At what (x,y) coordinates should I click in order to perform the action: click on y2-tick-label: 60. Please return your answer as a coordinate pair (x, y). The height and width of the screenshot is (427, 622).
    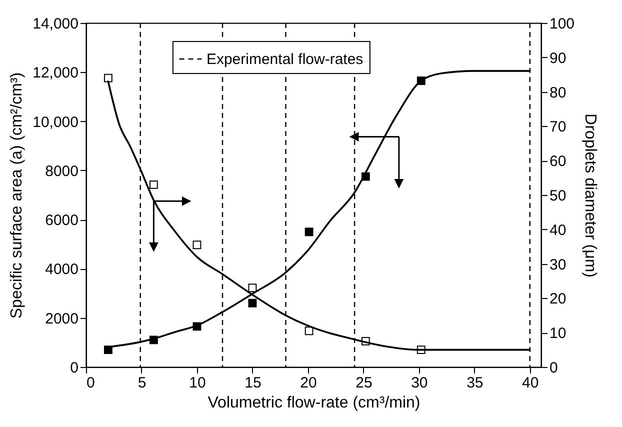
    Looking at the image, I should click on (558, 161).